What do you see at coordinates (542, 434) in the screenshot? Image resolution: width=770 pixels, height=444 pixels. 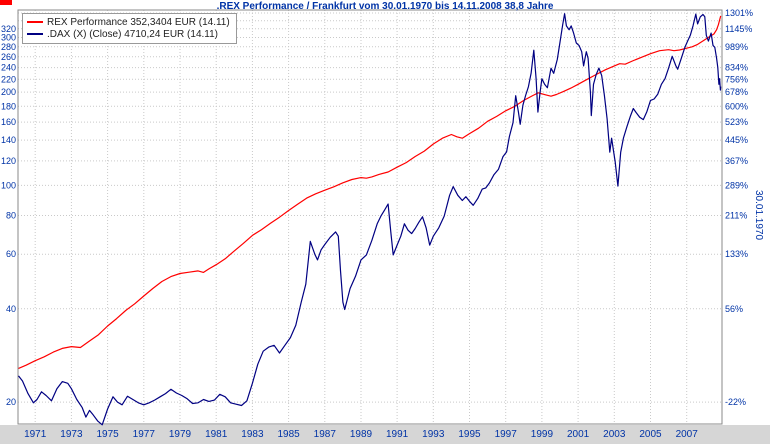 I see `x-axis-year-label: 1999` at bounding box center [542, 434].